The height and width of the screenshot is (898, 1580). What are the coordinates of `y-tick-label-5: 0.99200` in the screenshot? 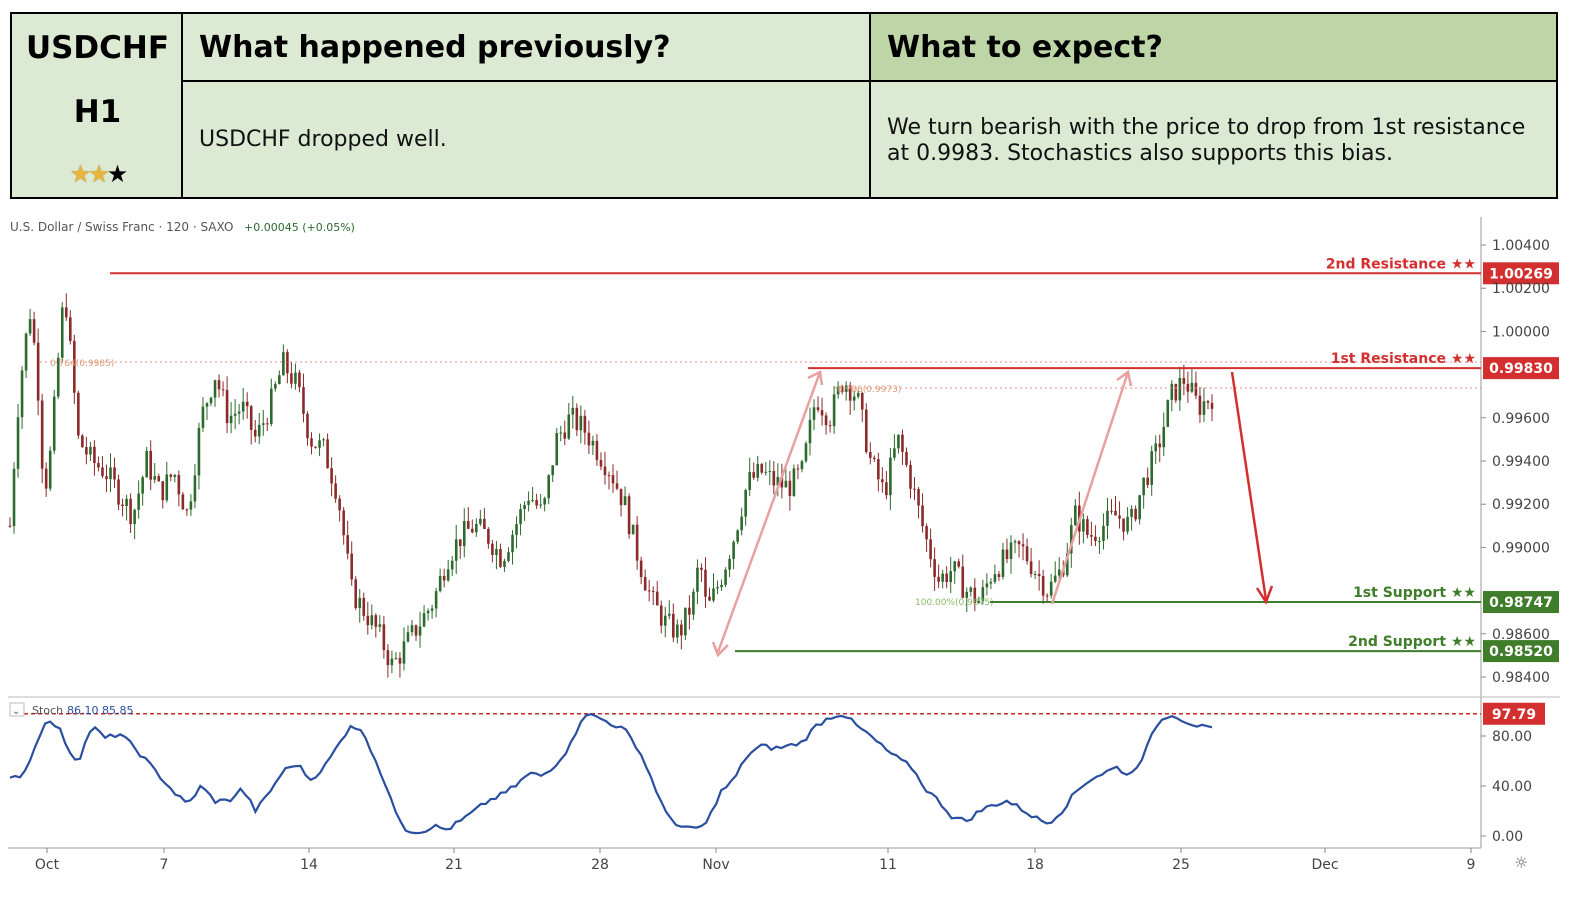 It's located at (1521, 505).